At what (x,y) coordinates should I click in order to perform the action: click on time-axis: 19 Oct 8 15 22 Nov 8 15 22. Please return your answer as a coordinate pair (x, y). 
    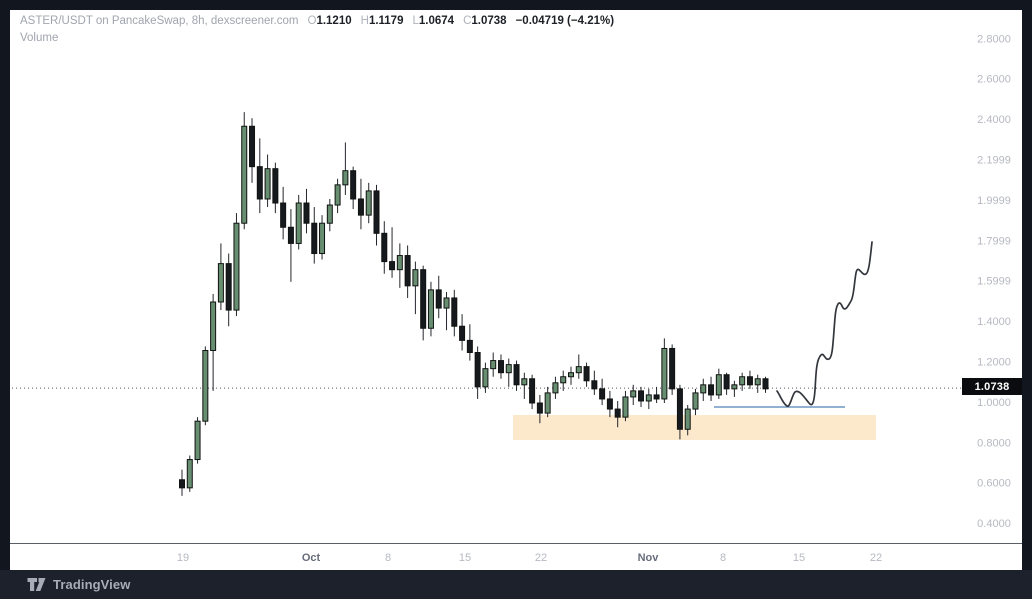
    Looking at the image, I should click on (529, 558).